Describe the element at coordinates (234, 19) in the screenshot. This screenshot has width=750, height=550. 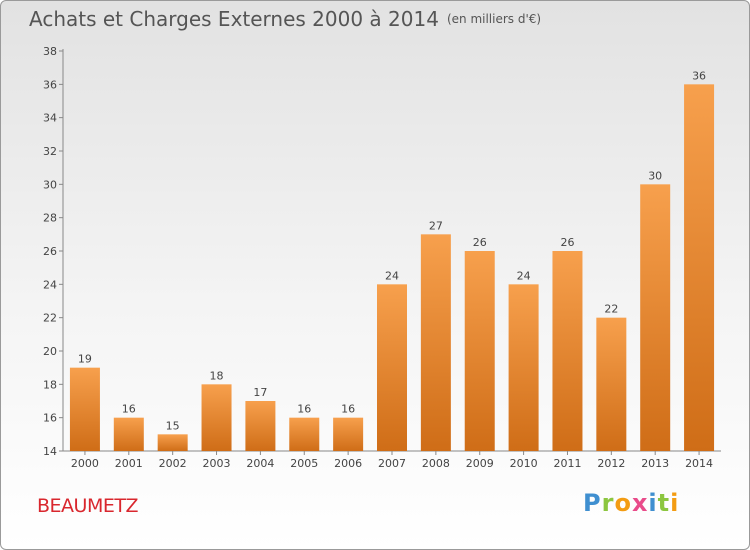
I see `chart-title-text: Achats et Charges Externes 2000 à 2014` at that location.